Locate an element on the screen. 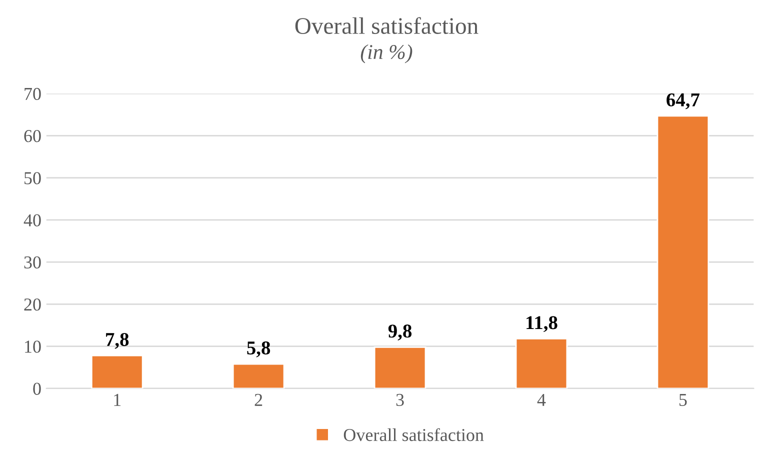 Image resolution: width=773 pixels, height=468 pixels. x-tick-label: 5 is located at coordinates (683, 400).